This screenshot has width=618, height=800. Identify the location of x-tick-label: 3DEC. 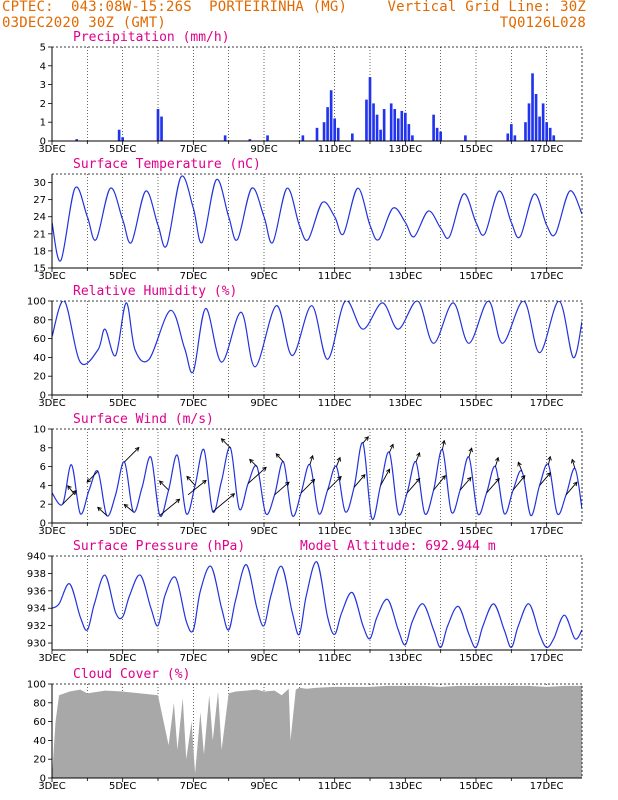
(51, 149).